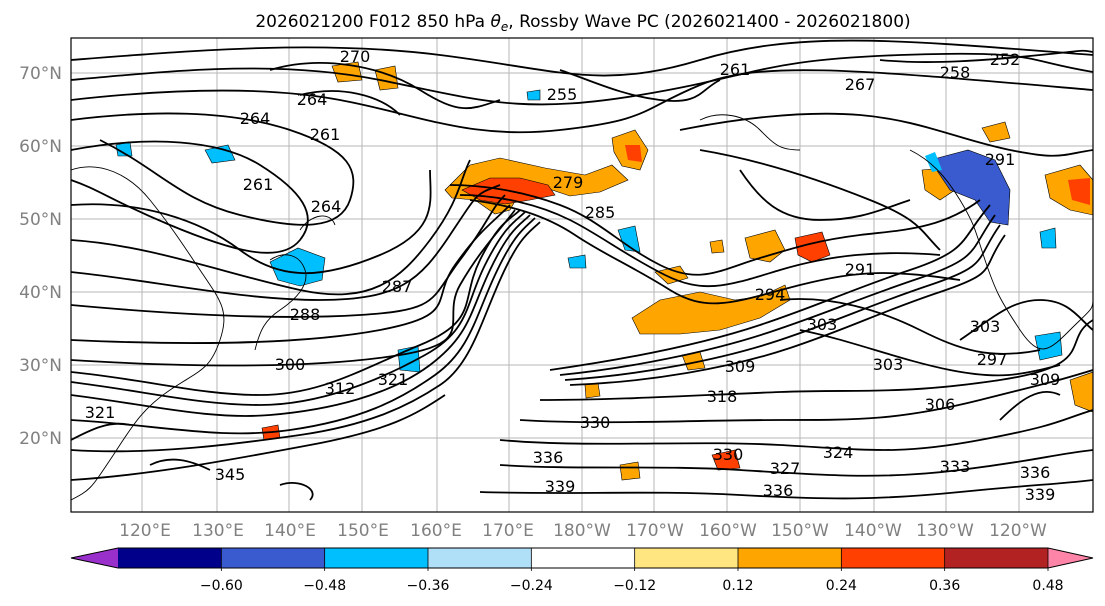 Image resolution: width=1105 pixels, height=606 pixels. Describe the element at coordinates (728, 531) in the screenshot. I see `lon-label: 160°W` at that location.